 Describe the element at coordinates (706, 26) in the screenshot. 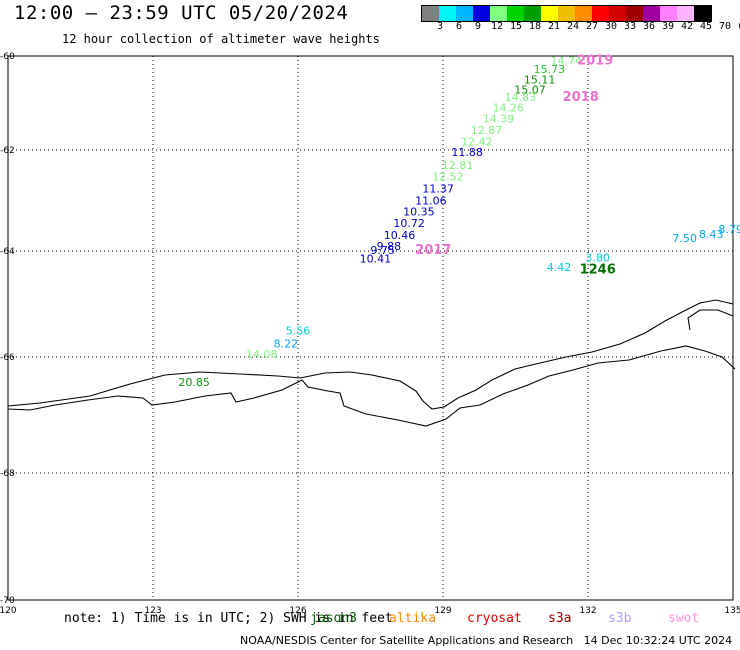

I see `colorbar-label: 45` at that location.